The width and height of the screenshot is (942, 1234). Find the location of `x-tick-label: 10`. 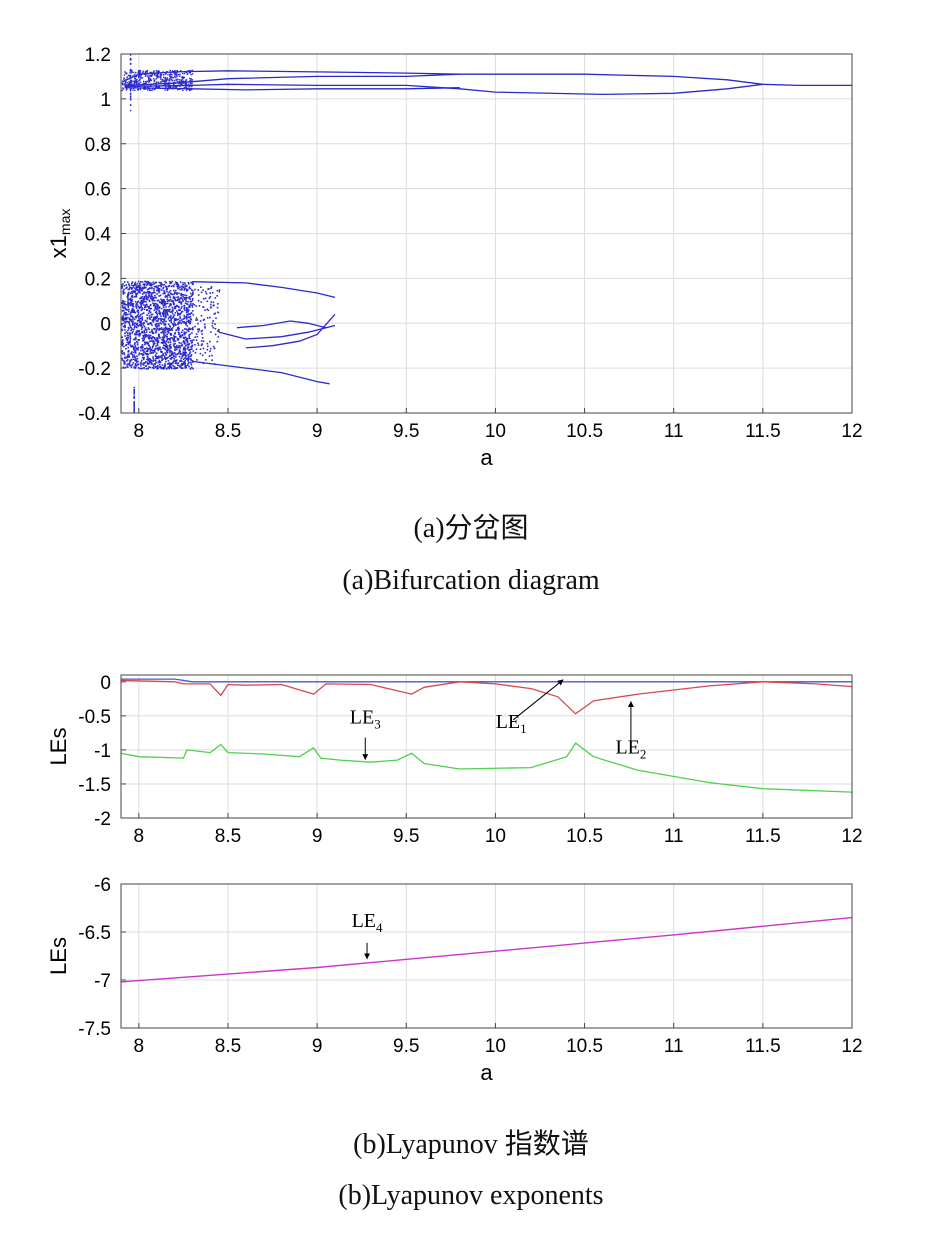

x-tick-label: 10 is located at coordinates (495, 1046).